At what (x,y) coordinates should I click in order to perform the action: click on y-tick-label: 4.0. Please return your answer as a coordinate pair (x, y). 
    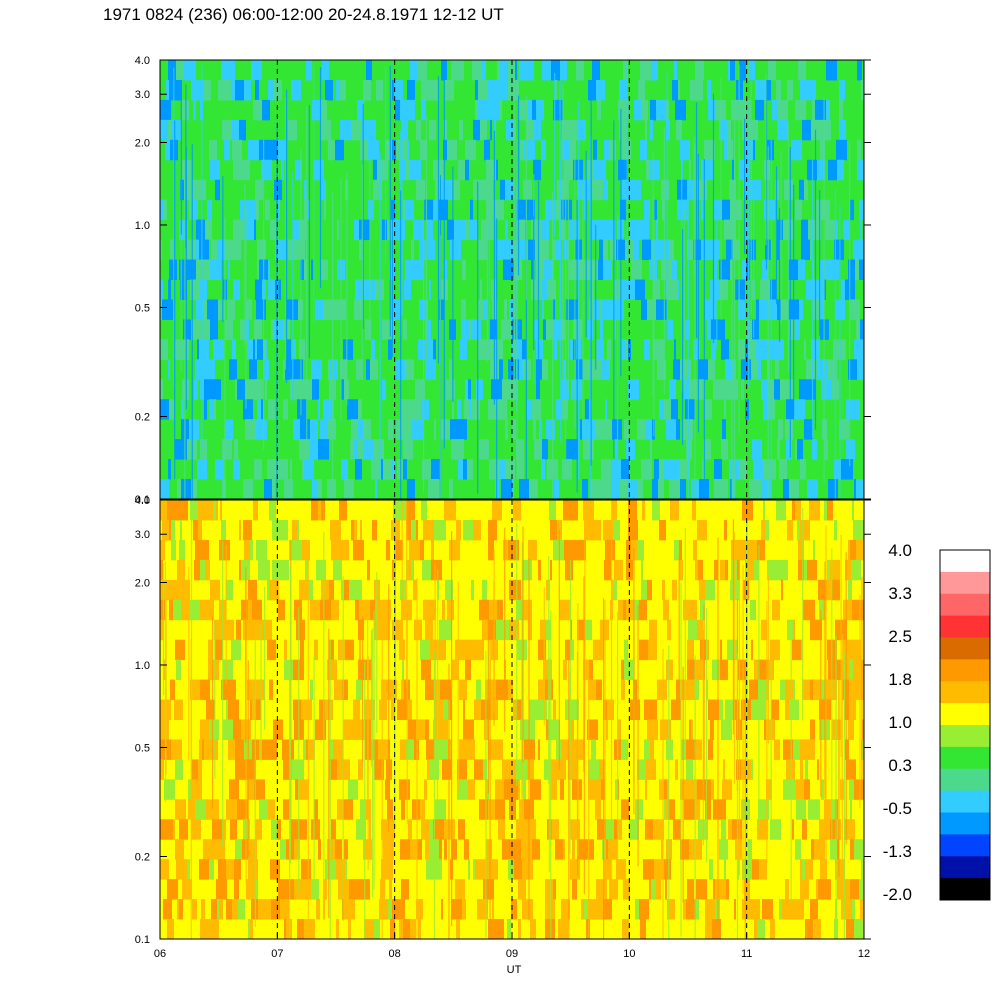
    Looking at the image, I should click on (142, 61).